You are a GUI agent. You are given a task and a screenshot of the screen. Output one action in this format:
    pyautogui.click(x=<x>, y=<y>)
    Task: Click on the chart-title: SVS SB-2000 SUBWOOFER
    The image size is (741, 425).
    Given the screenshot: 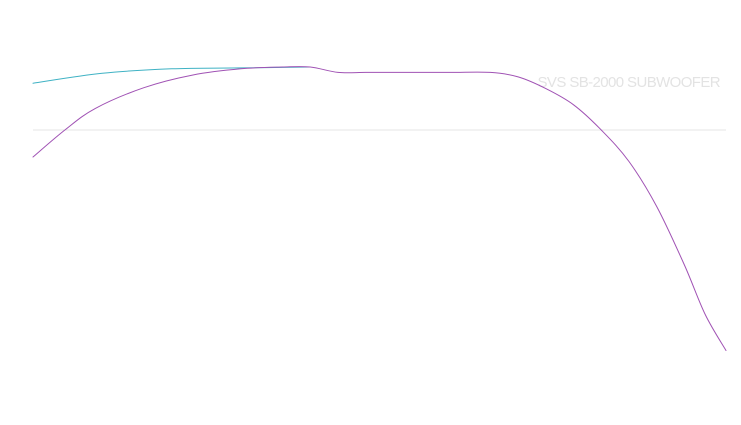 What is the action you would take?
    pyautogui.click(x=629, y=82)
    